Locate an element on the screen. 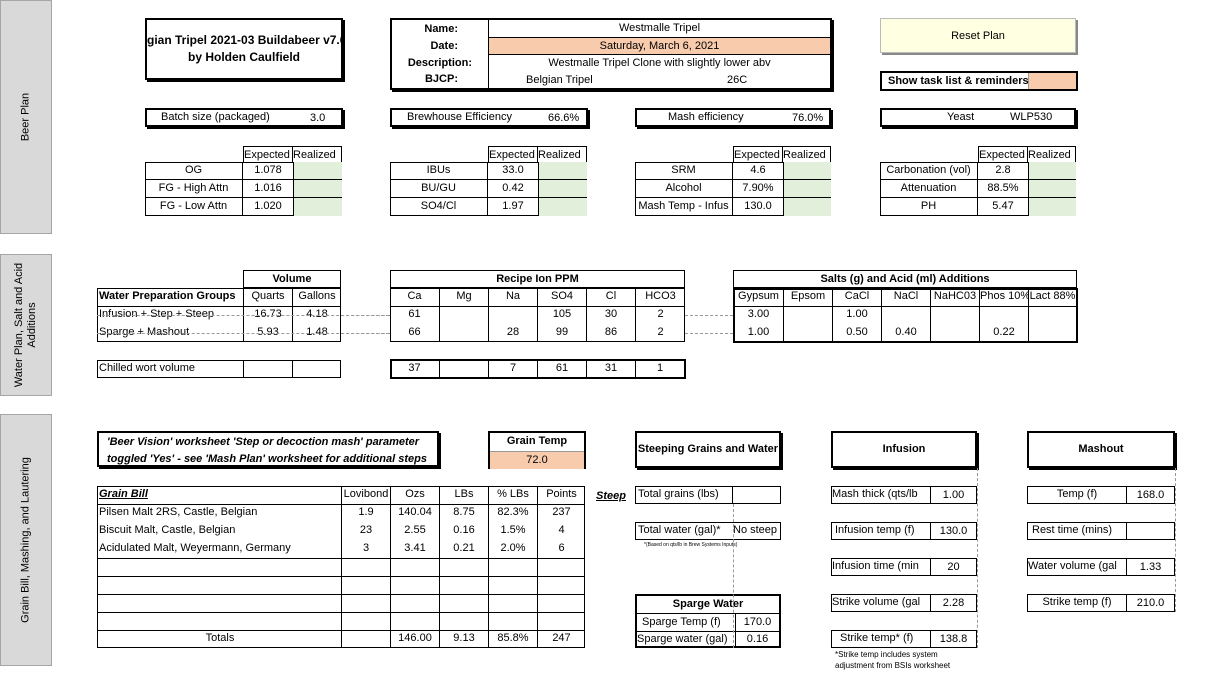 The image size is (1223, 676). ph-realized is located at coordinates (1052, 207).